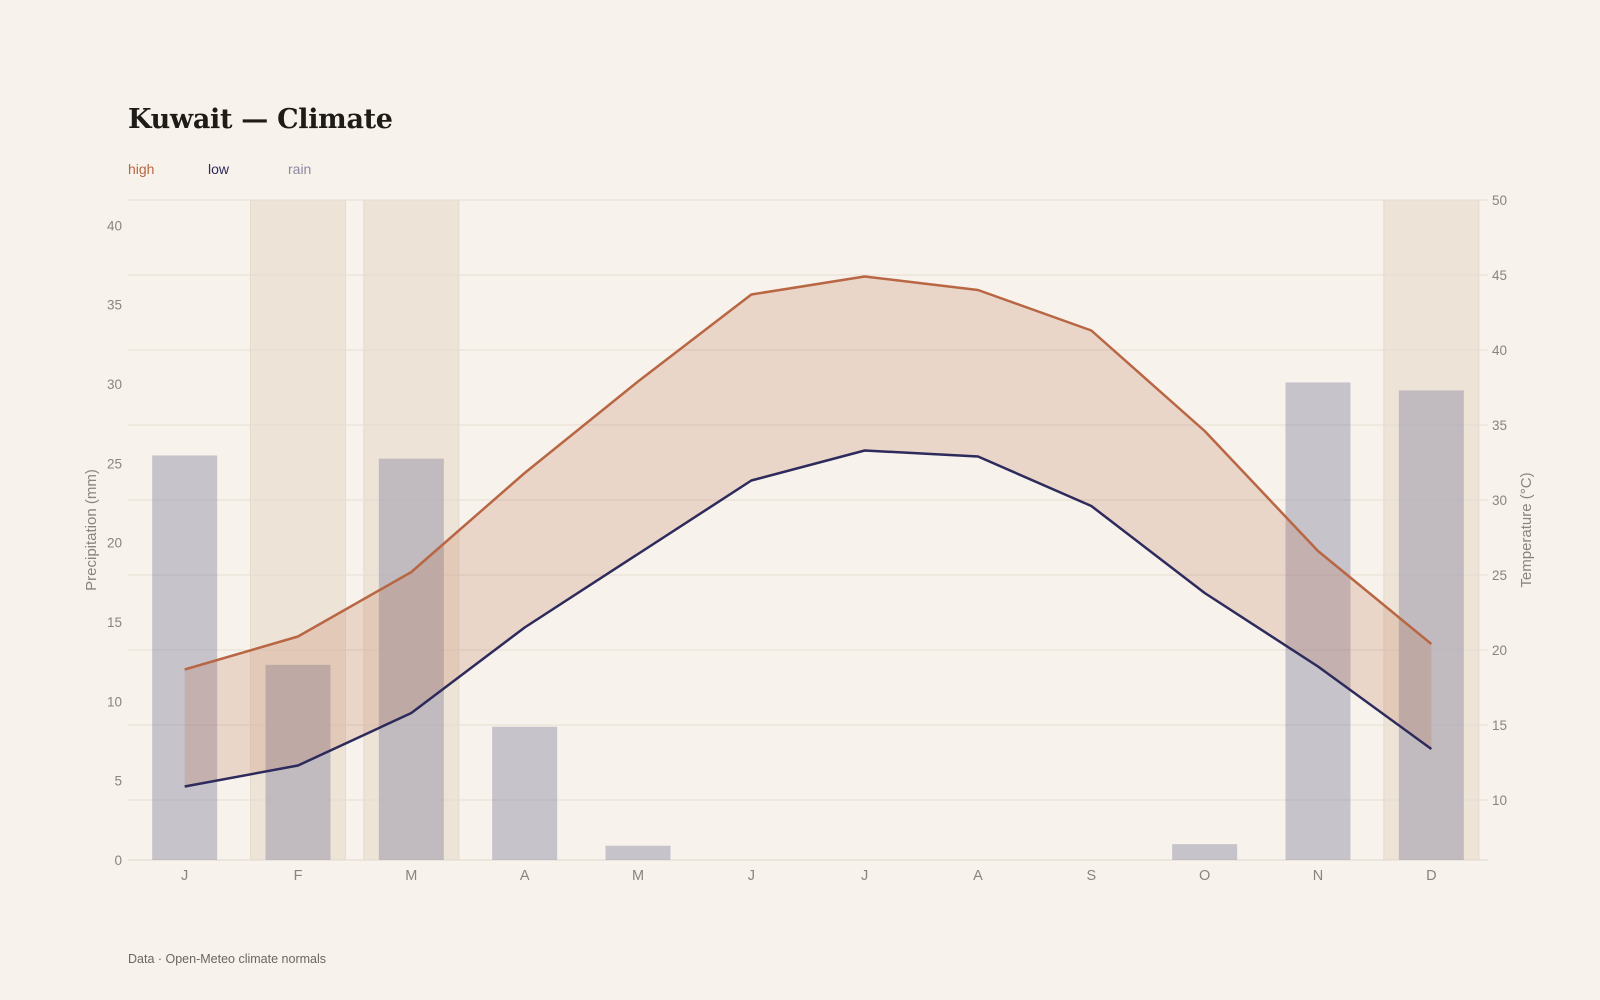  I want to click on left-tick-label: 25, so click(114, 463).